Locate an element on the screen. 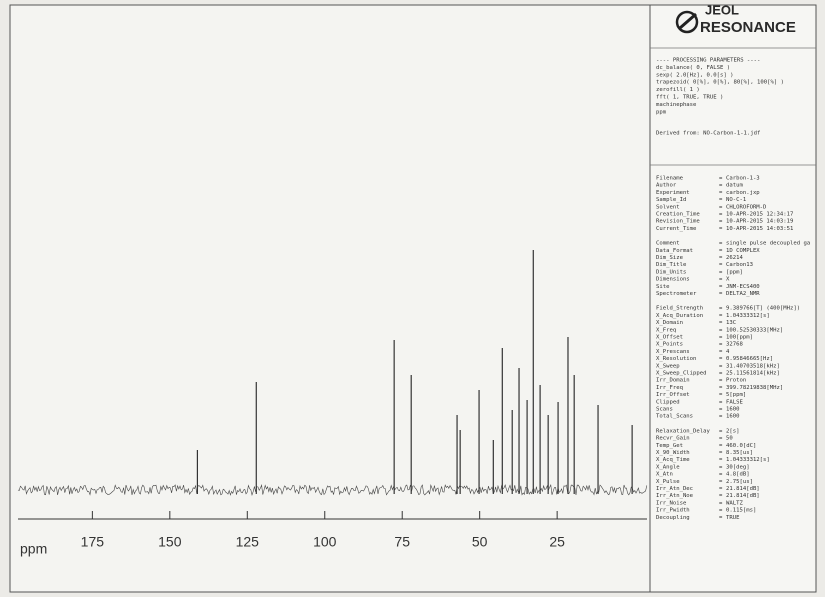  param-key: Dim_Size is located at coordinates (670, 258).